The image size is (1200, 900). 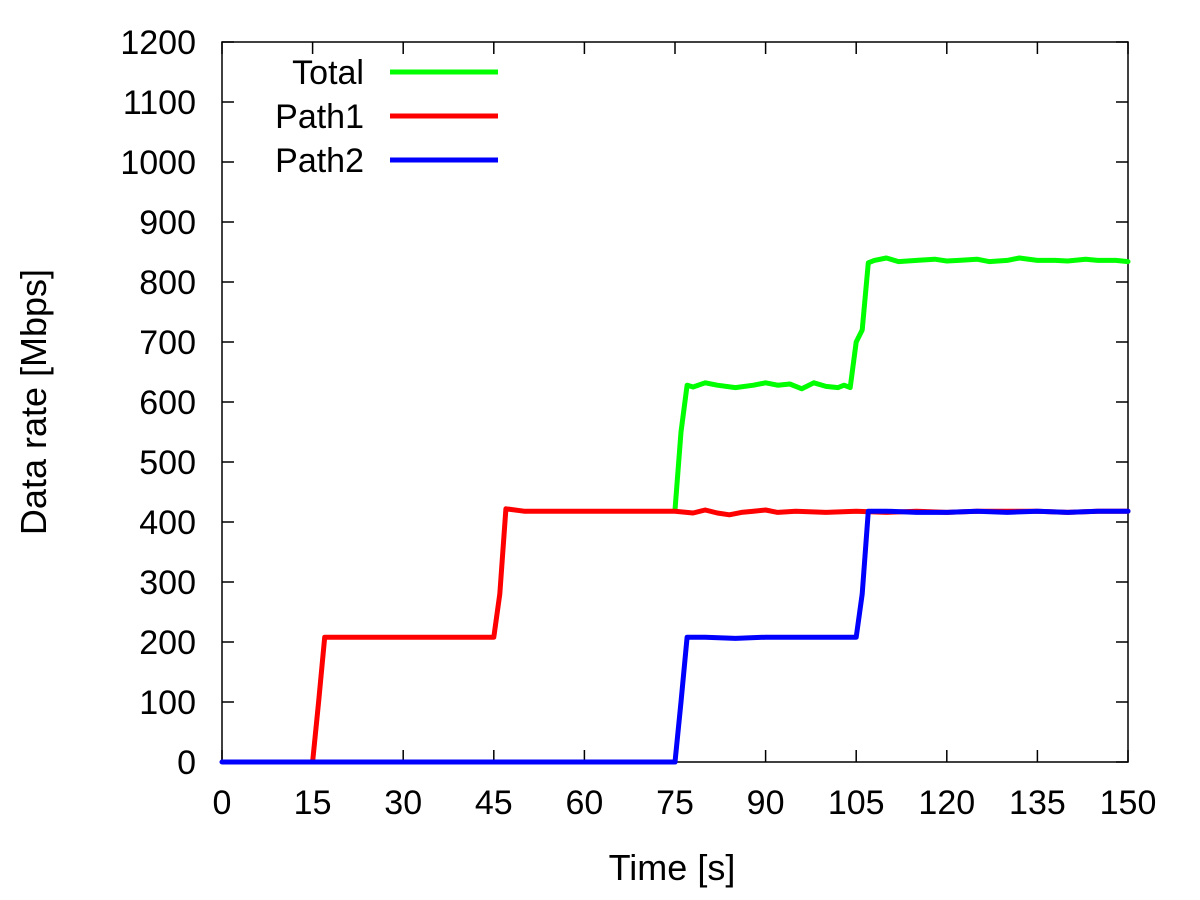 I want to click on series-line-total, so click(x=901, y=384).